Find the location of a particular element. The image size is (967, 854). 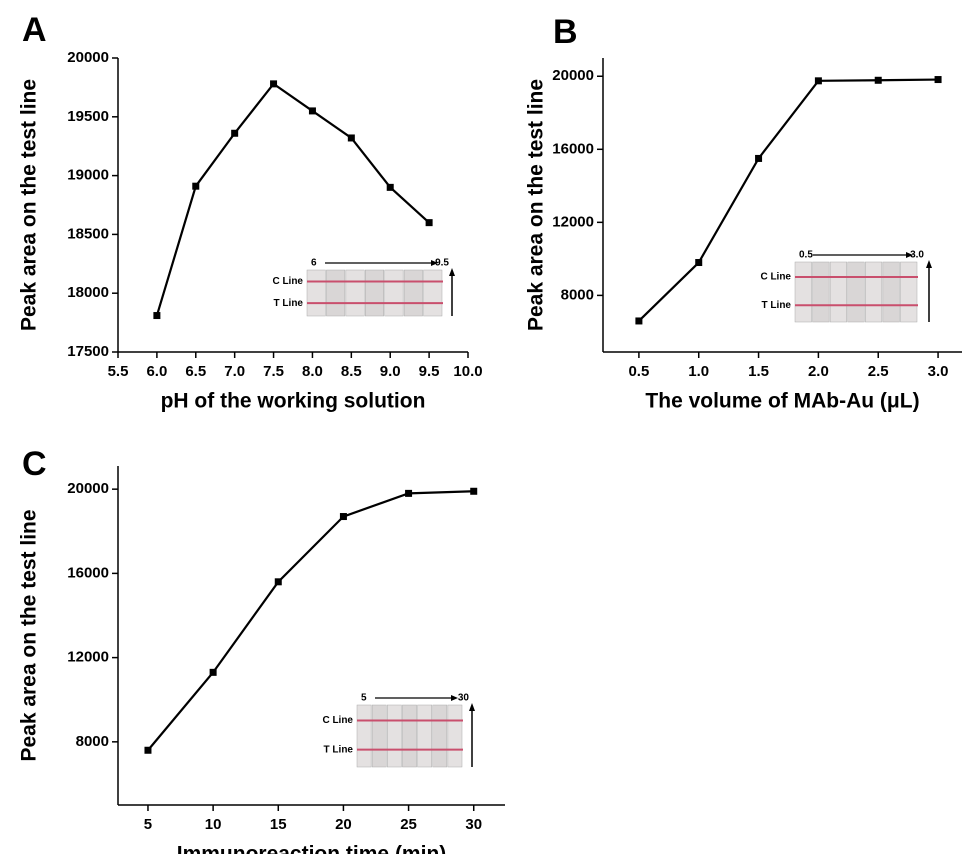

panel-label: C is located at coordinates (34, 464).